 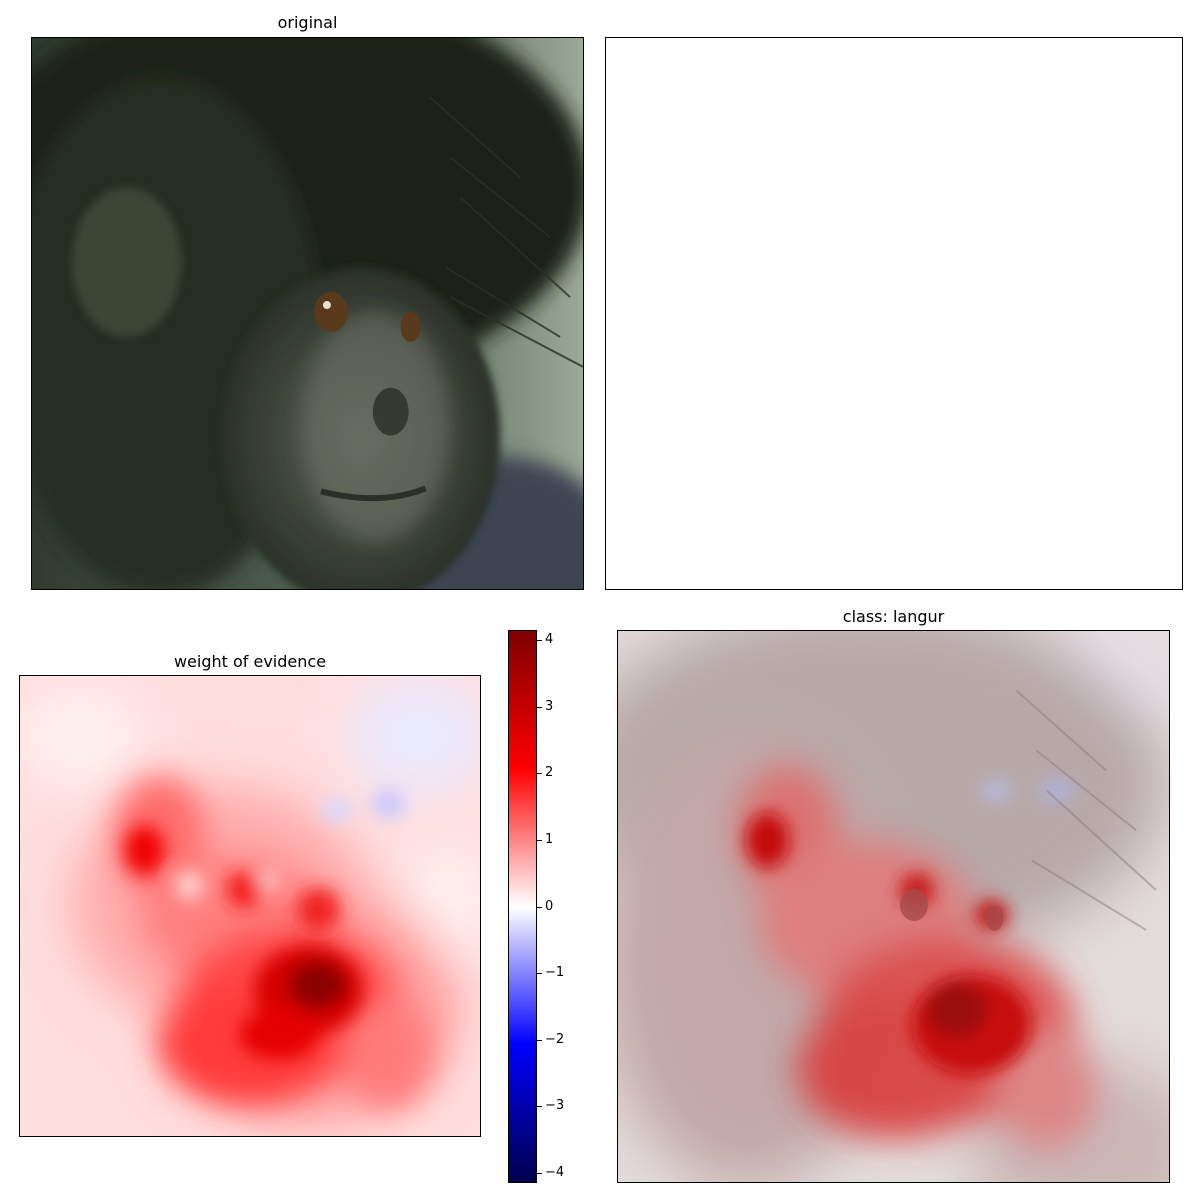 I want to click on colorbar-tick-label: 1, so click(x=549, y=839).